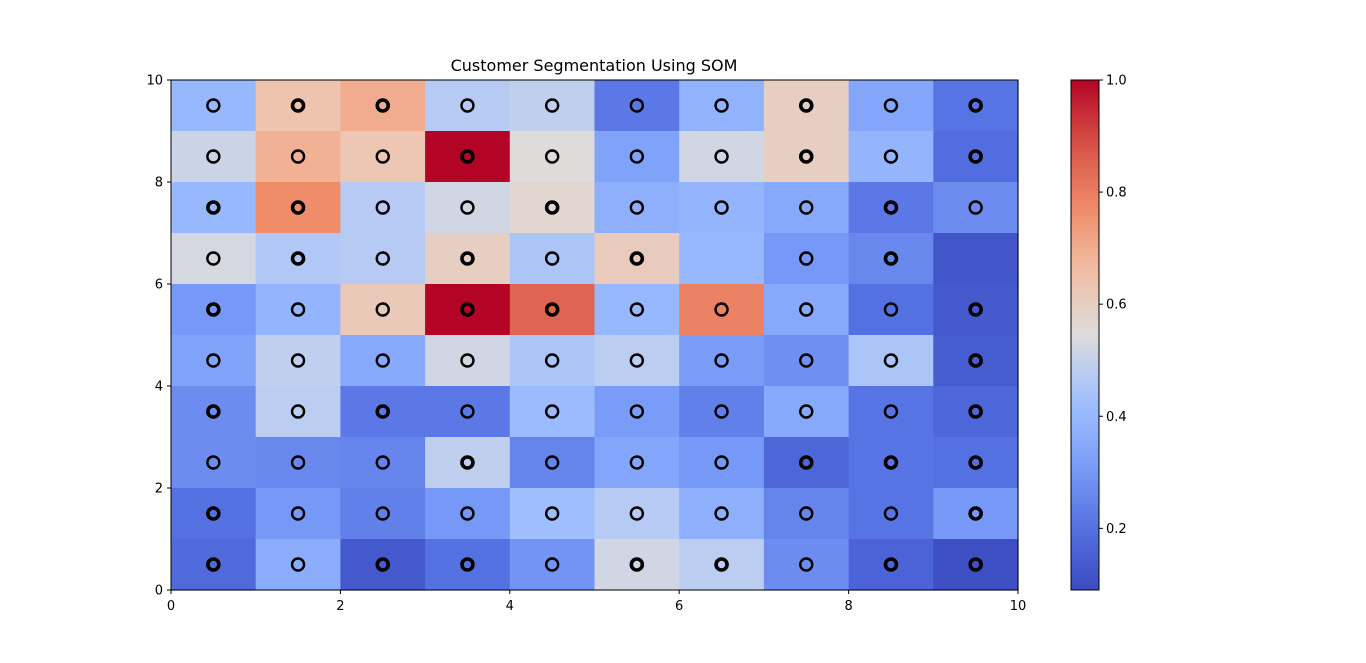  I want to click on x-tick-label: 4, so click(510, 606).